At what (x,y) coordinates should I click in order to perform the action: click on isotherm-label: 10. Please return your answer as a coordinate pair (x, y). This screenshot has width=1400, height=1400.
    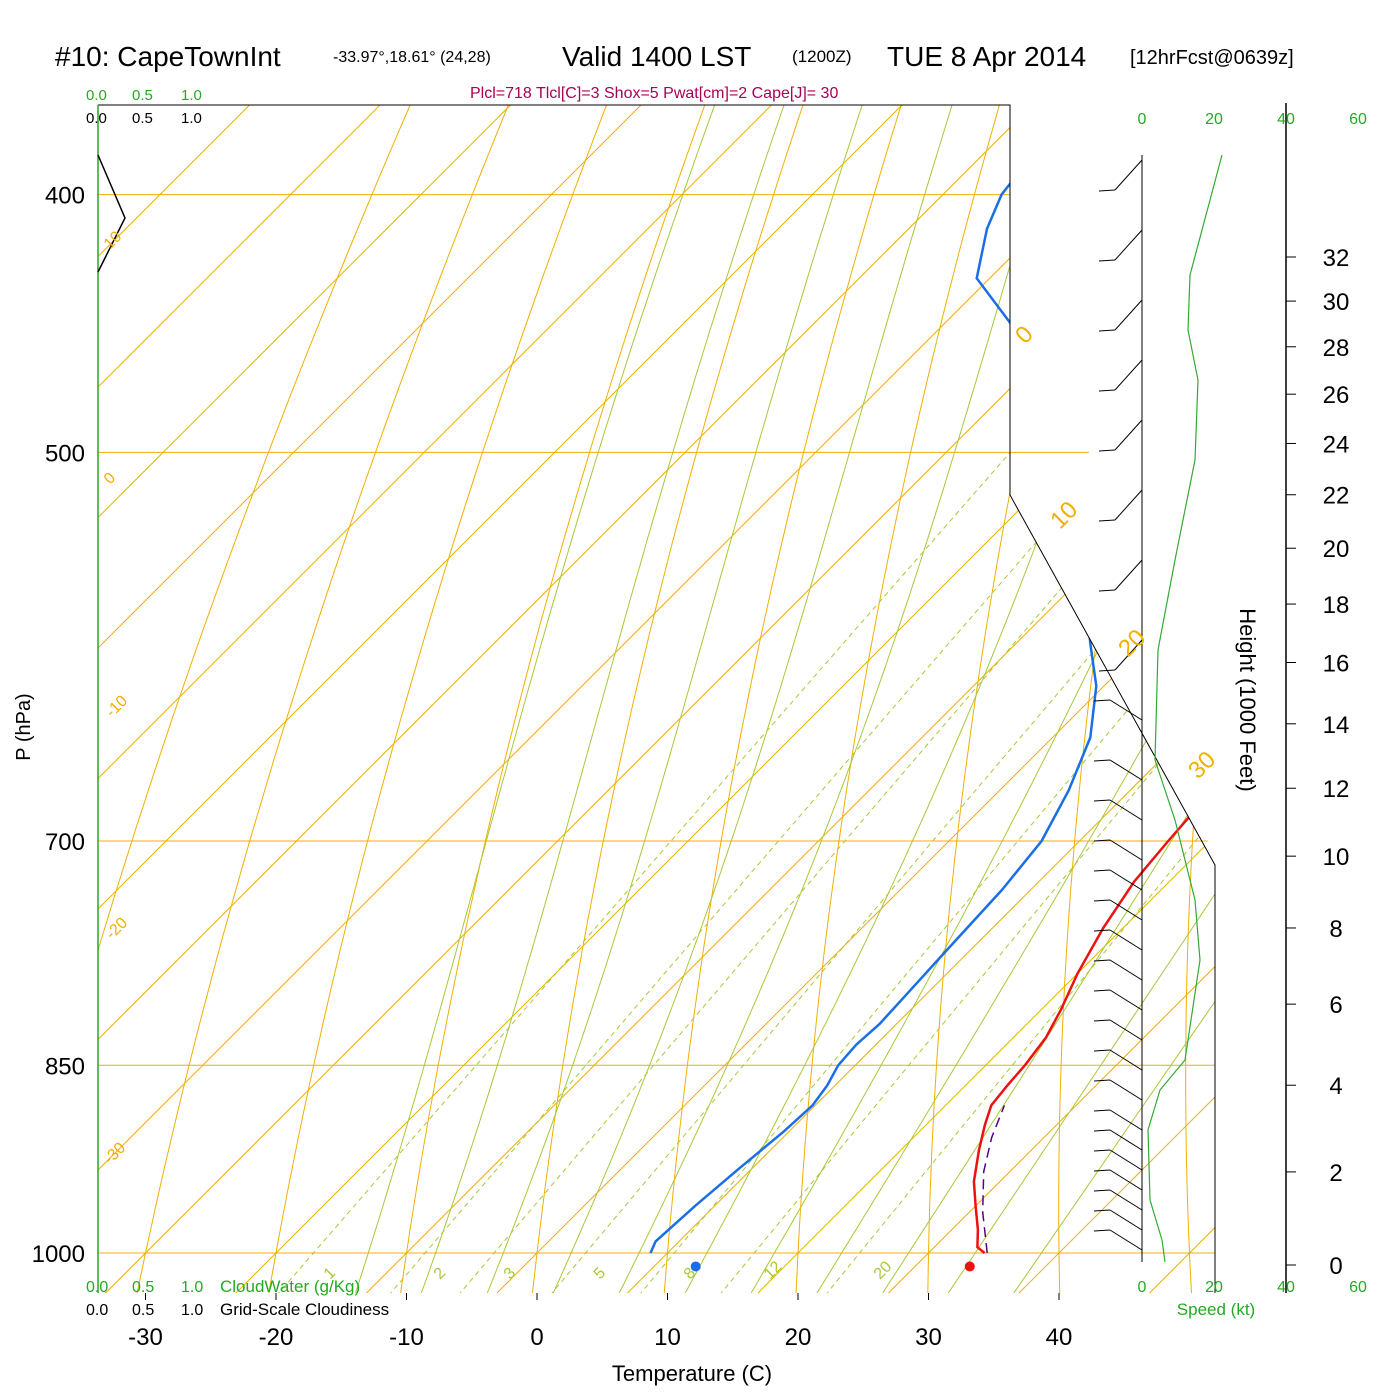
    Looking at the image, I should click on (1064, 515).